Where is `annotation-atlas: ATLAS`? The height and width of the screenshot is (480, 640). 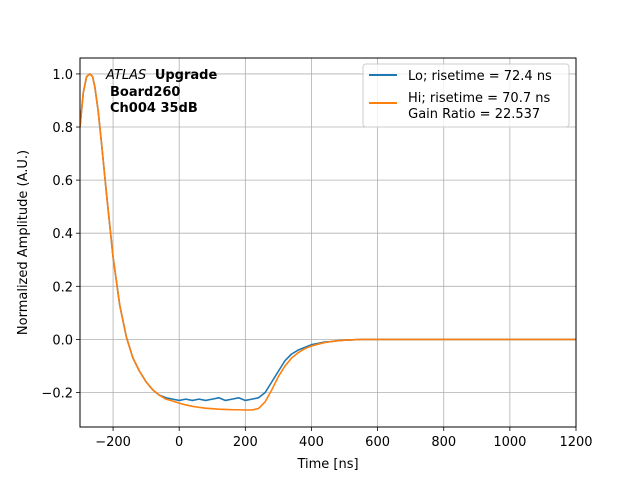
annotation-atlas: ATLAS is located at coordinates (125, 75).